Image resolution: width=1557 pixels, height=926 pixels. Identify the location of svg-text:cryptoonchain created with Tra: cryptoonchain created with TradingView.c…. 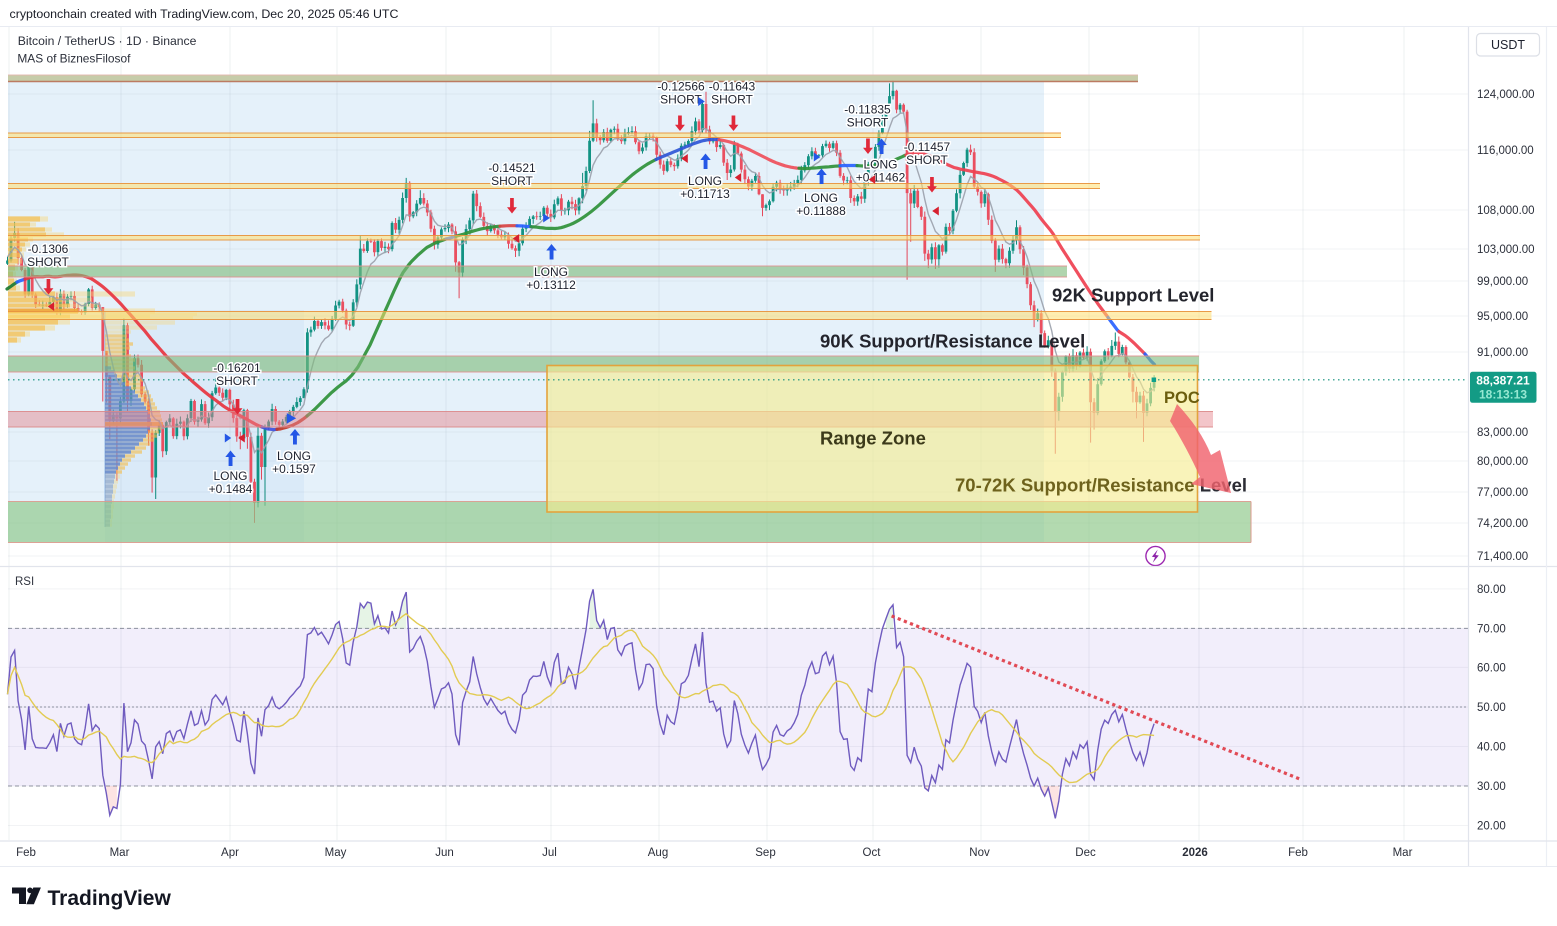
(204, 14).